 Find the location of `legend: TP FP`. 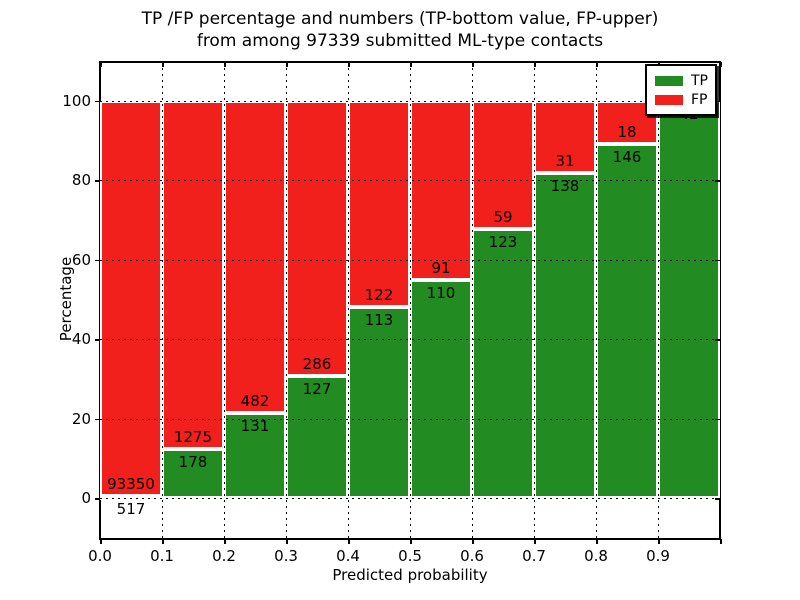

legend: TP FP is located at coordinates (681, 90).